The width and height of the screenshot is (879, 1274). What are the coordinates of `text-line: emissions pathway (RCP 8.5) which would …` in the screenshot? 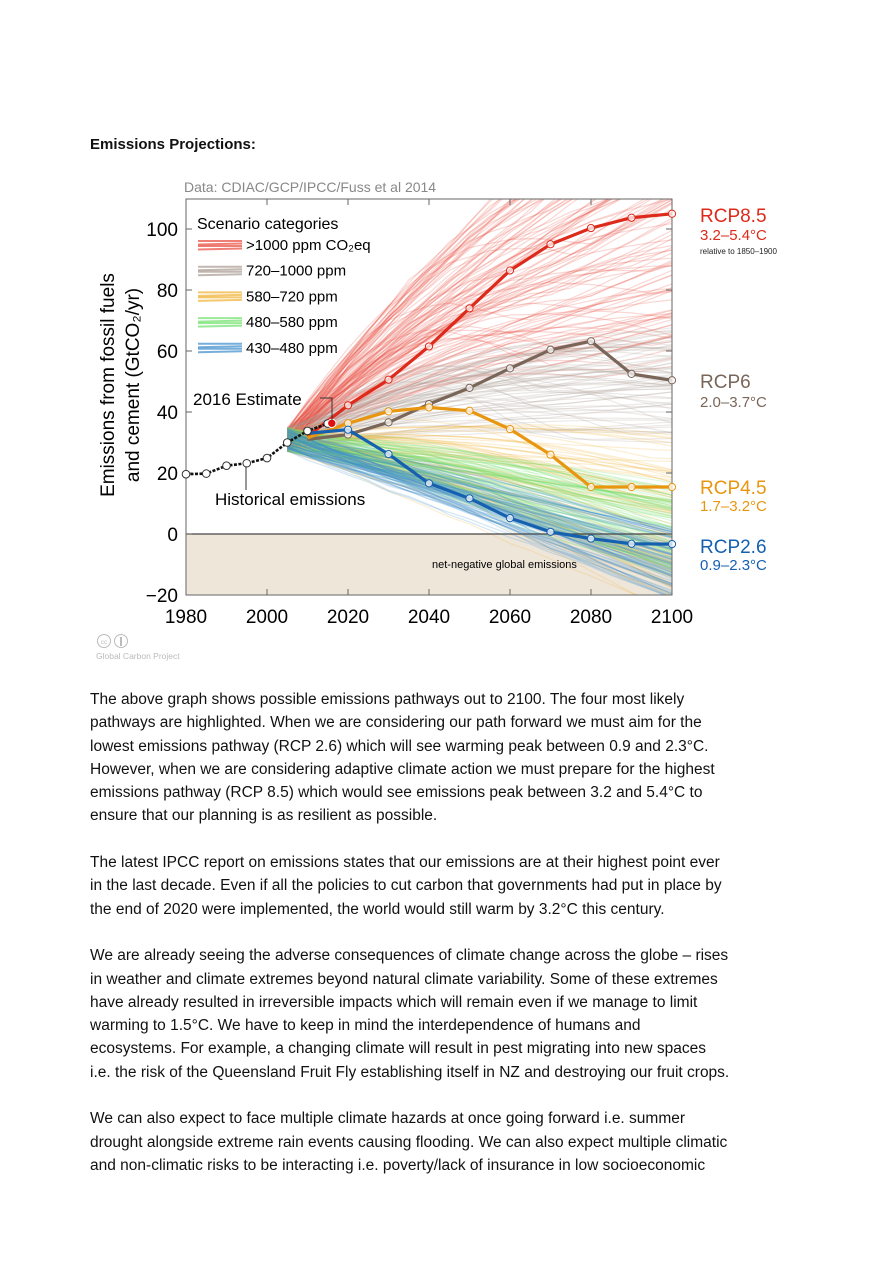 It's located at (396, 793).